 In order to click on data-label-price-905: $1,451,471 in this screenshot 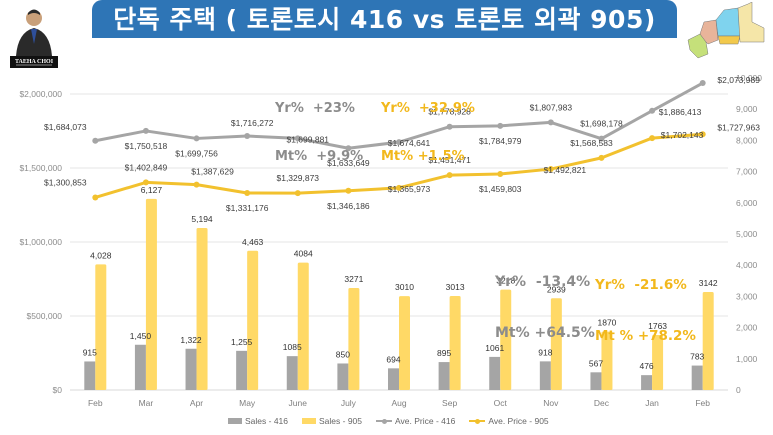, I will do `click(449, 160)`.